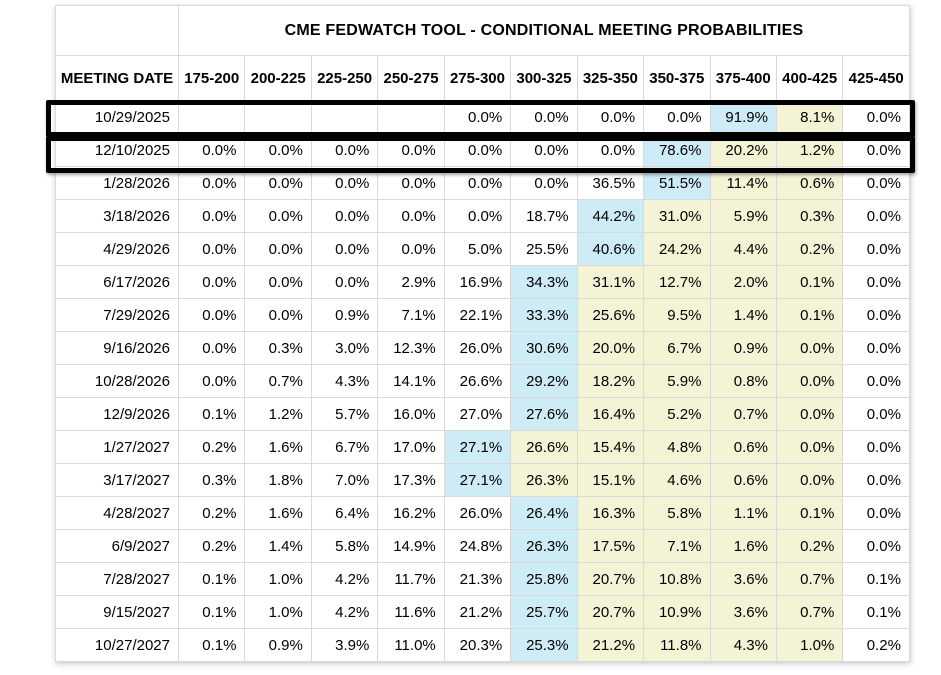  What do you see at coordinates (544, 414) in the screenshot?
I see `probability-cell: 27.6%` at bounding box center [544, 414].